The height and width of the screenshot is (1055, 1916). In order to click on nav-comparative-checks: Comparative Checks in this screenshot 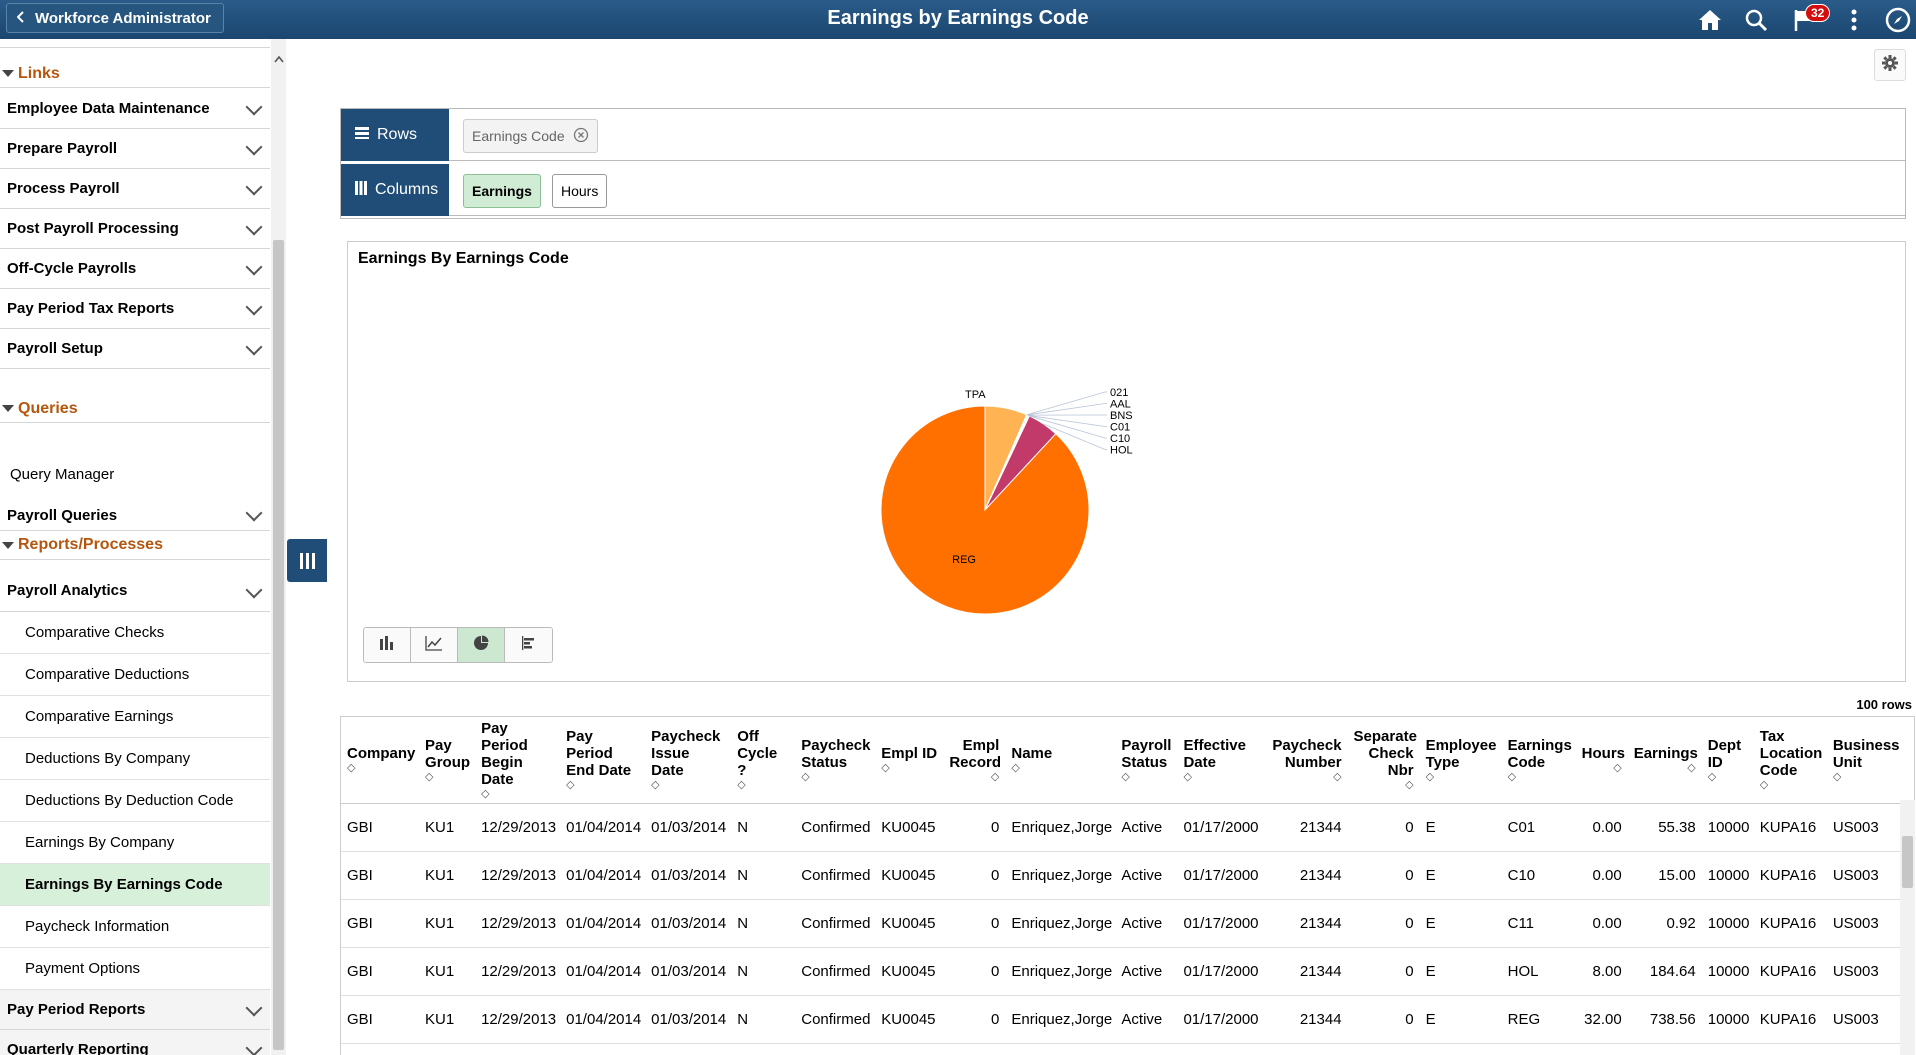, I will do `click(135, 633)`.